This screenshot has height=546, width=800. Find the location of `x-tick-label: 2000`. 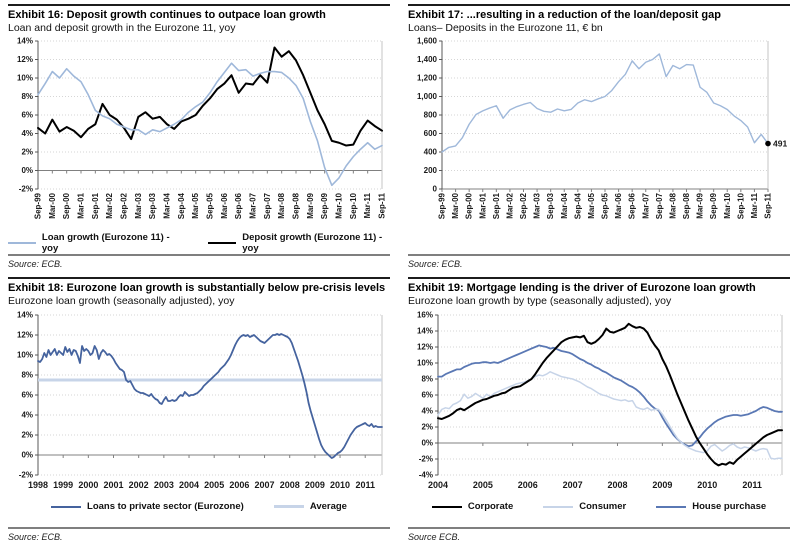

x-tick-label: 2000 is located at coordinates (88, 485).